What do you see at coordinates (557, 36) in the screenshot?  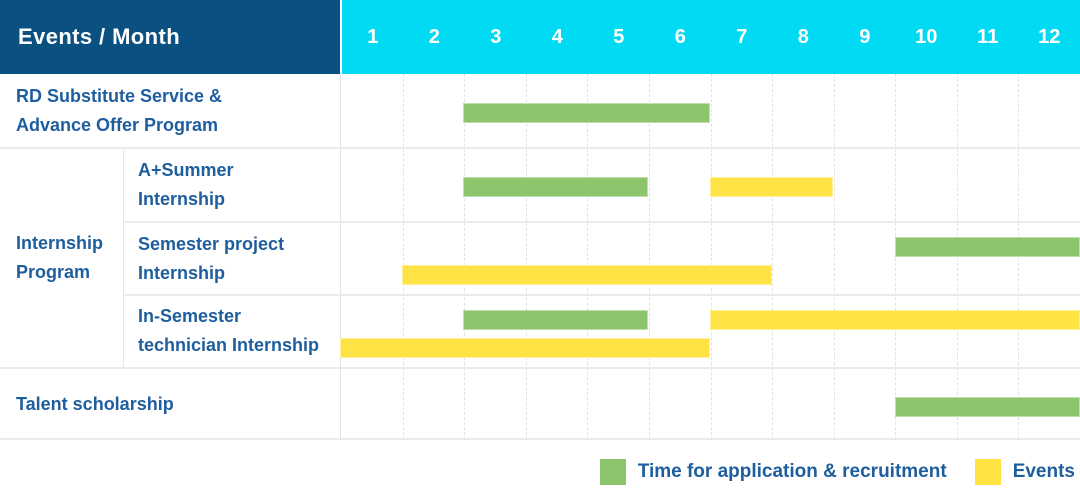 I see `month-header-4: 4` at bounding box center [557, 36].